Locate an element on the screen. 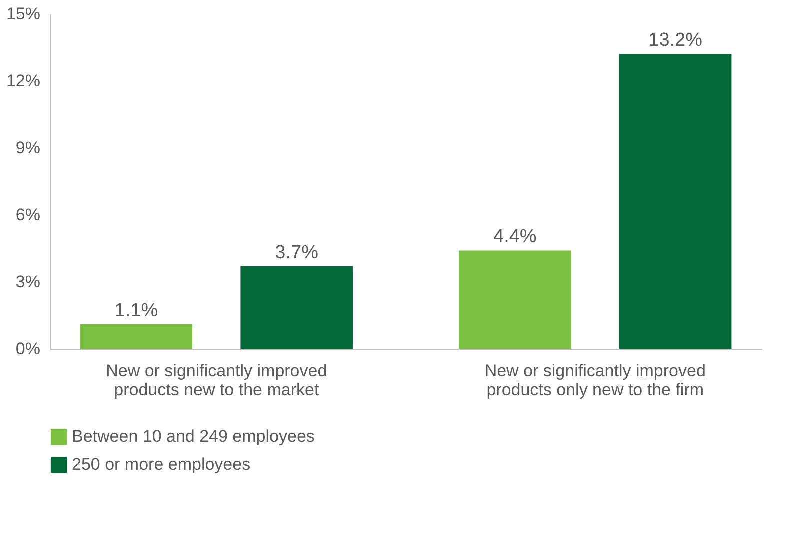 This screenshot has width=800, height=539. y-tick-label: 0% is located at coordinates (28, 349).